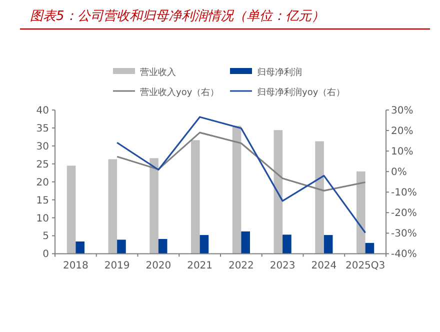  I want to click on chart-title: 图表5：公司营收和归母净利润情况（单位：亿元）, so click(177, 16).